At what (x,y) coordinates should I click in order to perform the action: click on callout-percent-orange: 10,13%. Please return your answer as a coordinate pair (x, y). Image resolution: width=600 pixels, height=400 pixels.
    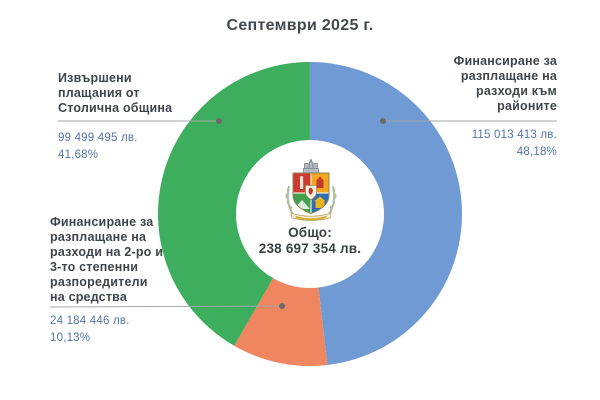
    Looking at the image, I should click on (70, 337).